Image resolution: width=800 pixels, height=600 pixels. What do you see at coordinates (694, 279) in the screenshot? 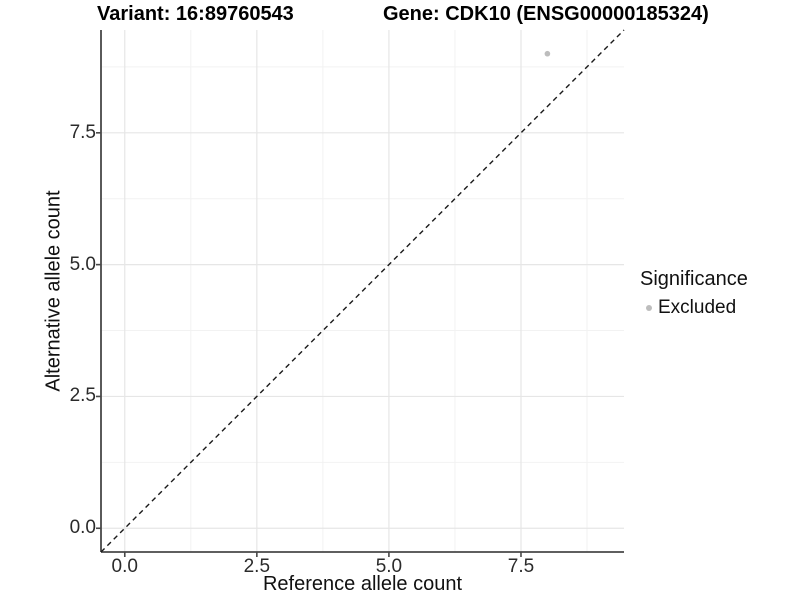
I see `legend-title: Significance` at bounding box center [694, 279].